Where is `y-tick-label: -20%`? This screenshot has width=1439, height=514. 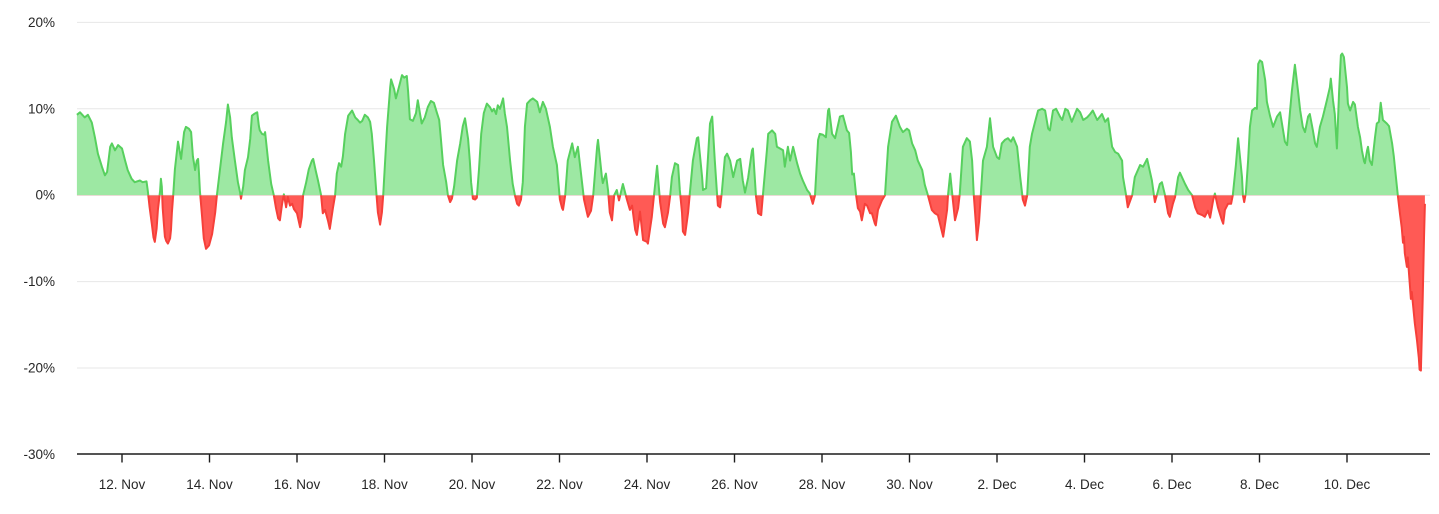
y-tick-label: -20% is located at coordinates (39, 368).